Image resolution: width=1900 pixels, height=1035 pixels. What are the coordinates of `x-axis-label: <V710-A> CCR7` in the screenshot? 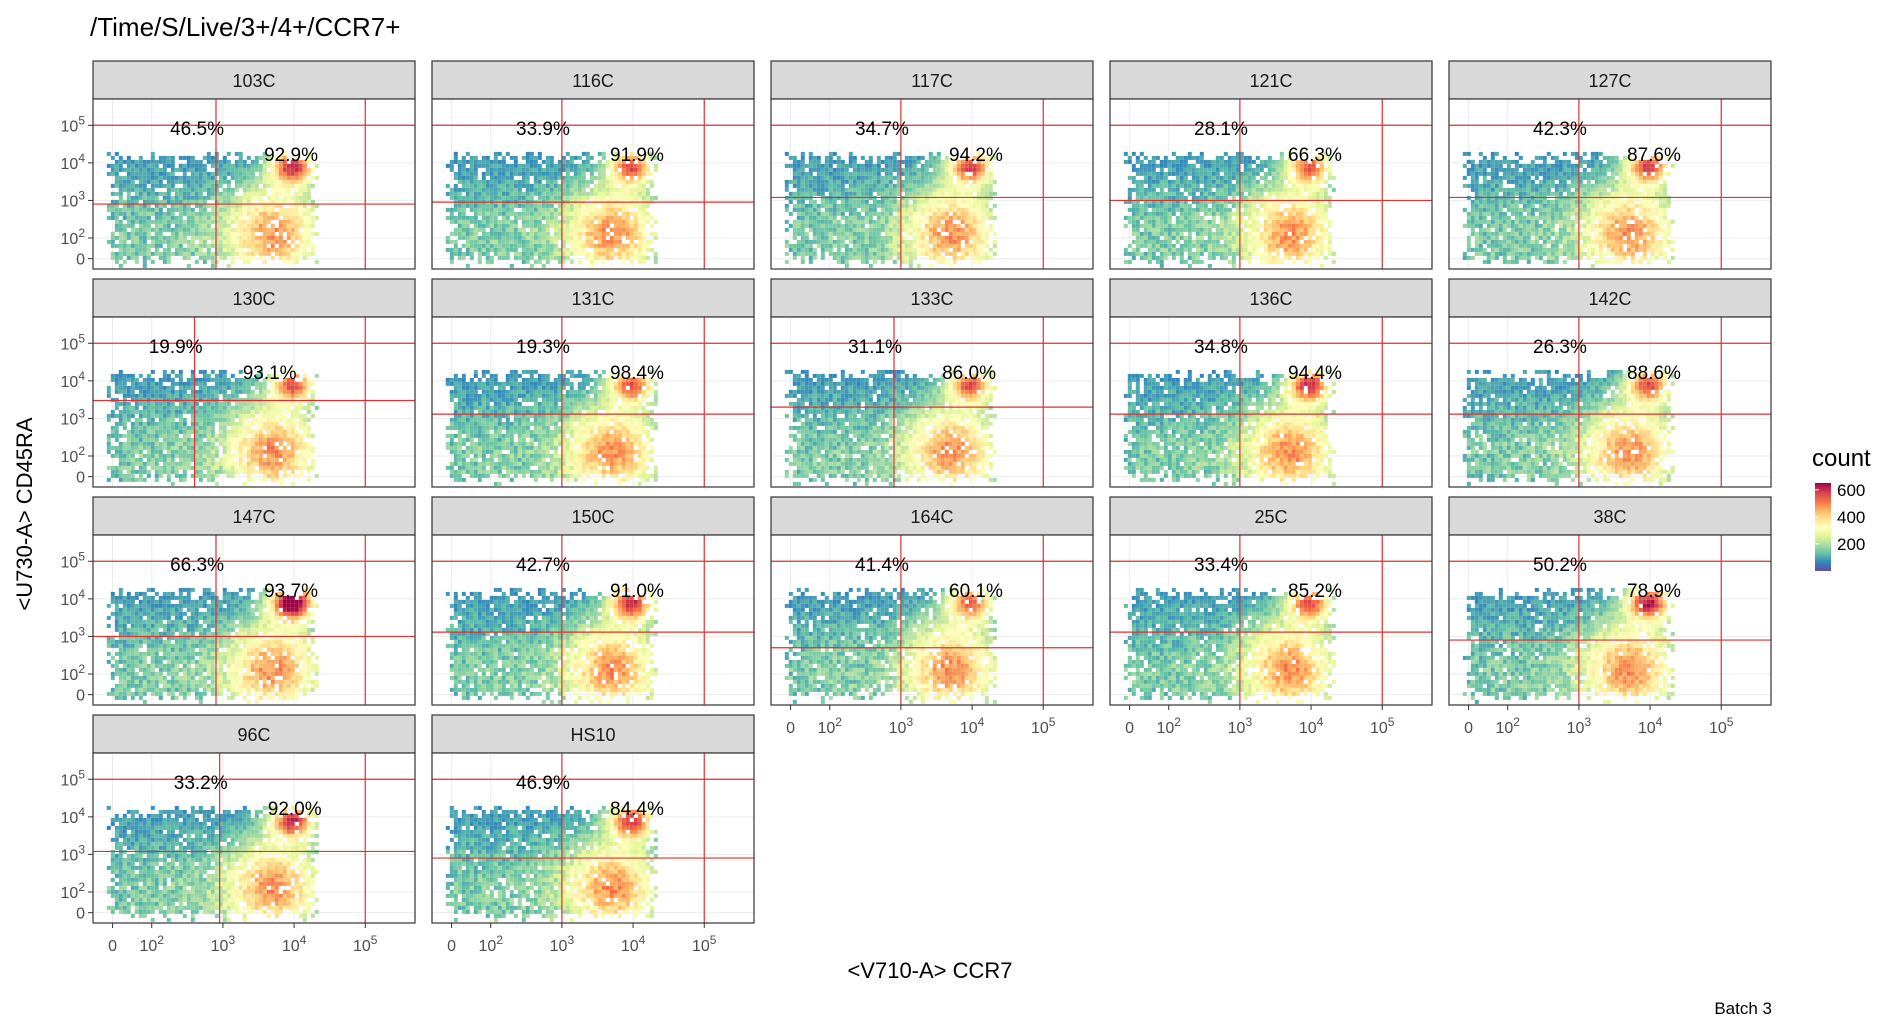 It's located at (929, 970).